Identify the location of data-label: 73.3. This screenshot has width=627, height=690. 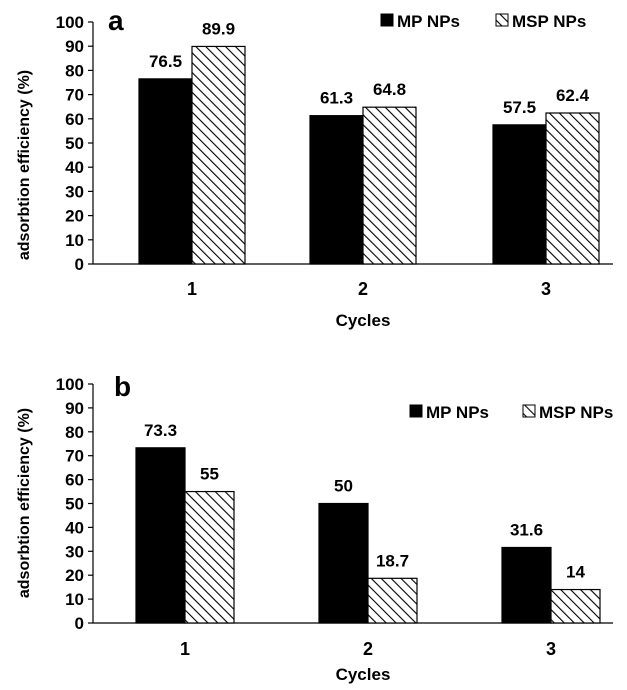
(160, 430).